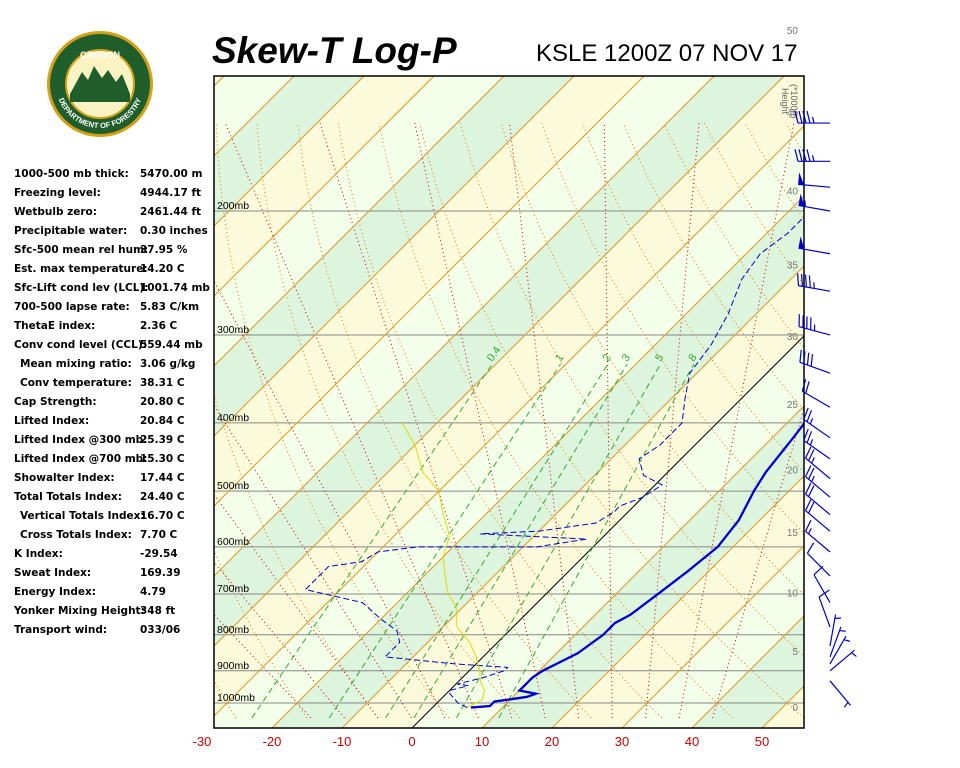  Describe the element at coordinates (79, 611) in the screenshot. I see `stat-label: Yonker Mixing Height:` at that location.